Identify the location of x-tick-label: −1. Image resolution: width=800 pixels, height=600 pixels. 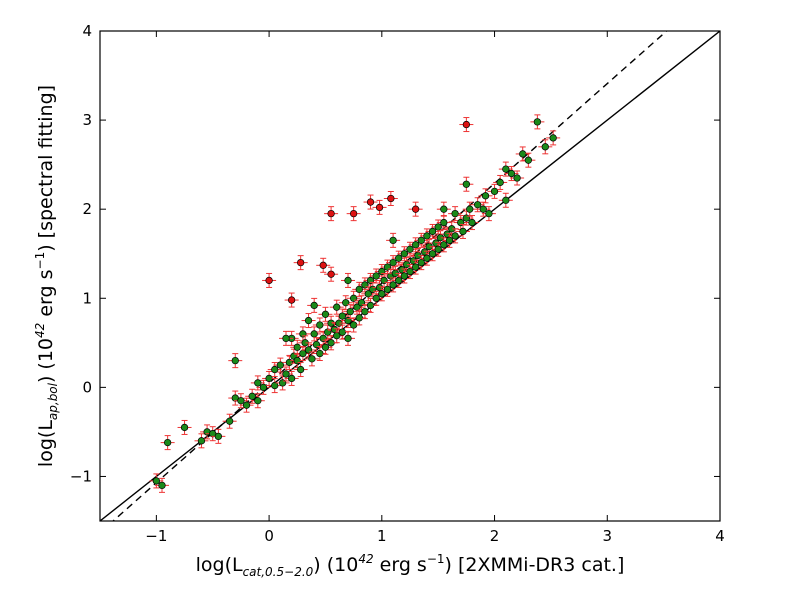
(156, 536).